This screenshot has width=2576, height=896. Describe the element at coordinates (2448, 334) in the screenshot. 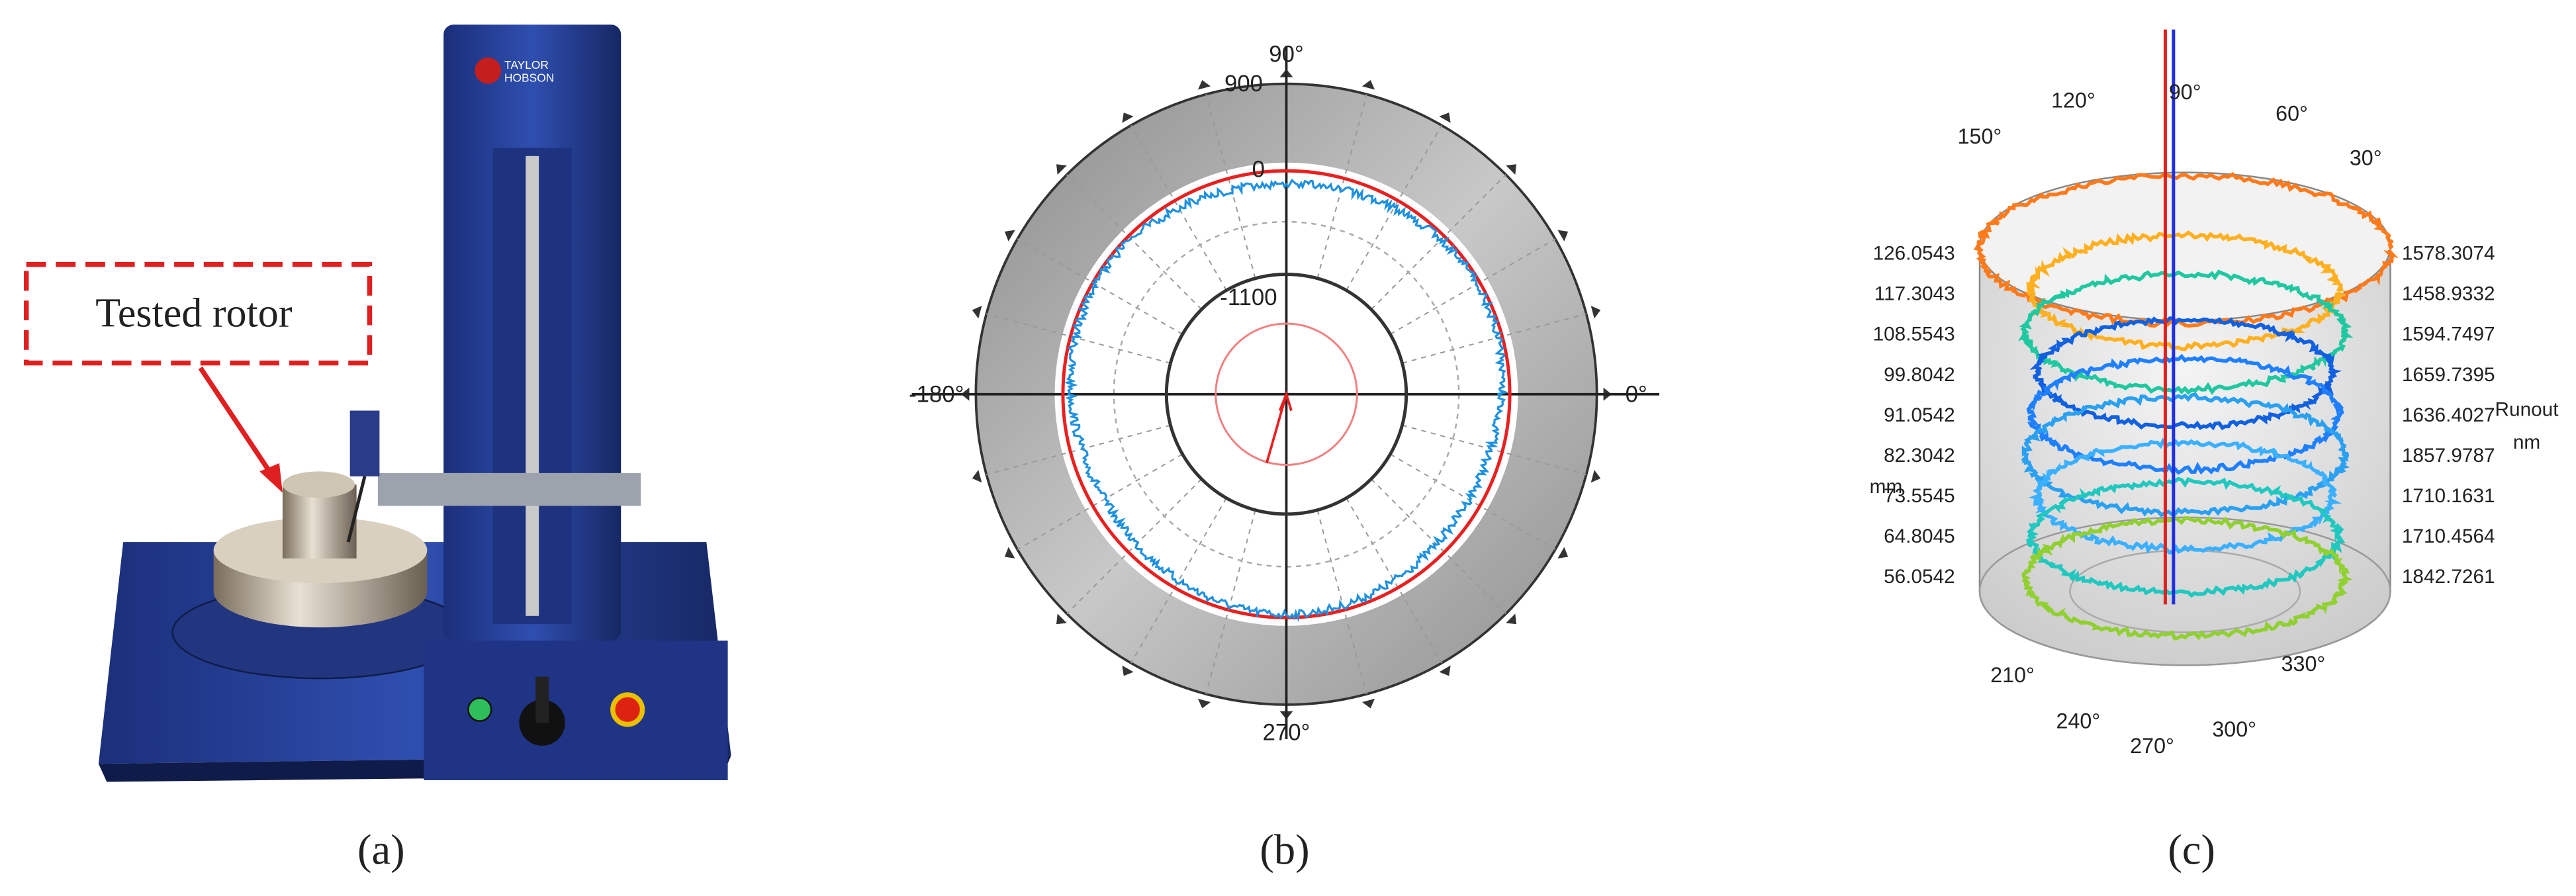

I see `runout-label: 1594.7497` at that location.